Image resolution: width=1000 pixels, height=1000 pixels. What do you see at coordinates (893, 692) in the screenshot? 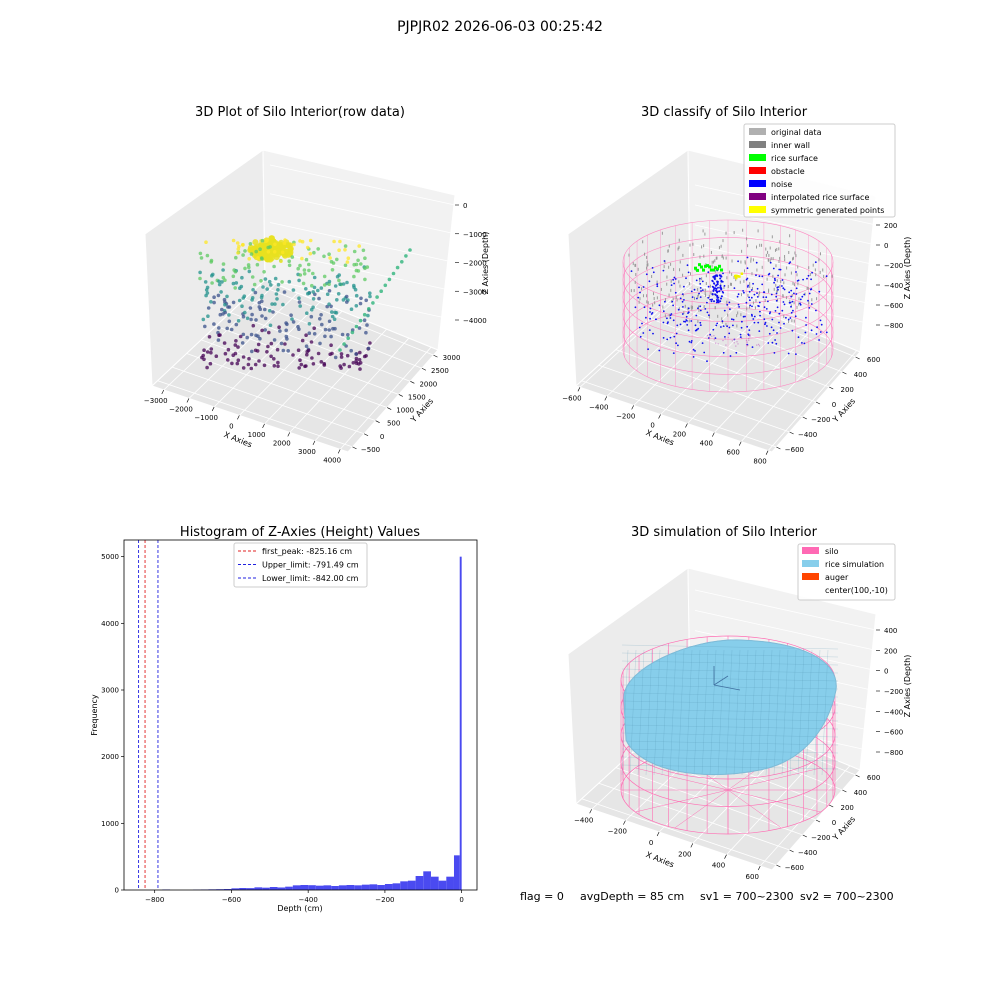
I see `p4-ztick-label: −200` at bounding box center [893, 692].